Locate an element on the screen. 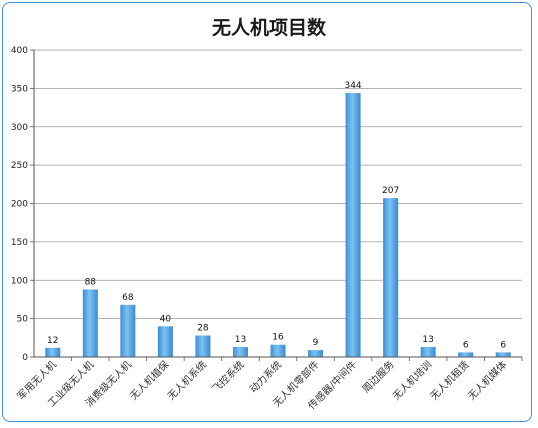 The image size is (538, 428). data-label: 9 is located at coordinates (316, 343).